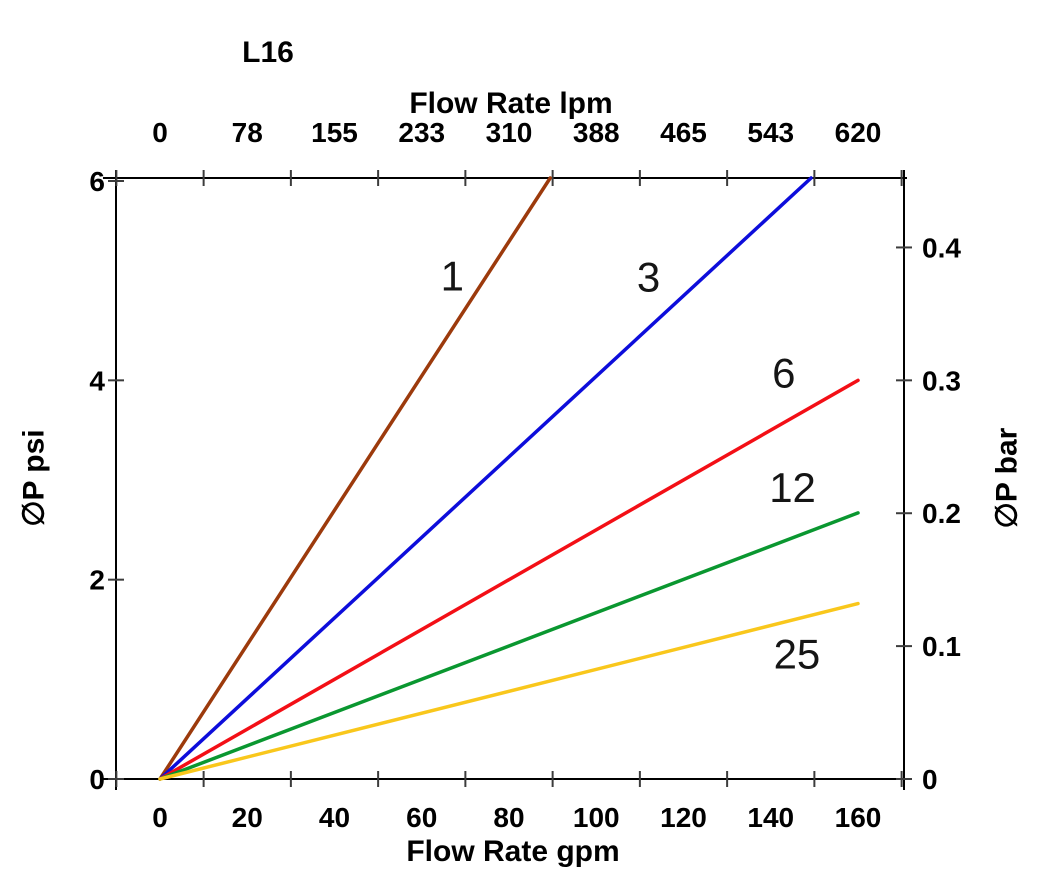  What do you see at coordinates (596, 132) in the screenshot?
I see `top-tick-label: 388` at bounding box center [596, 132].